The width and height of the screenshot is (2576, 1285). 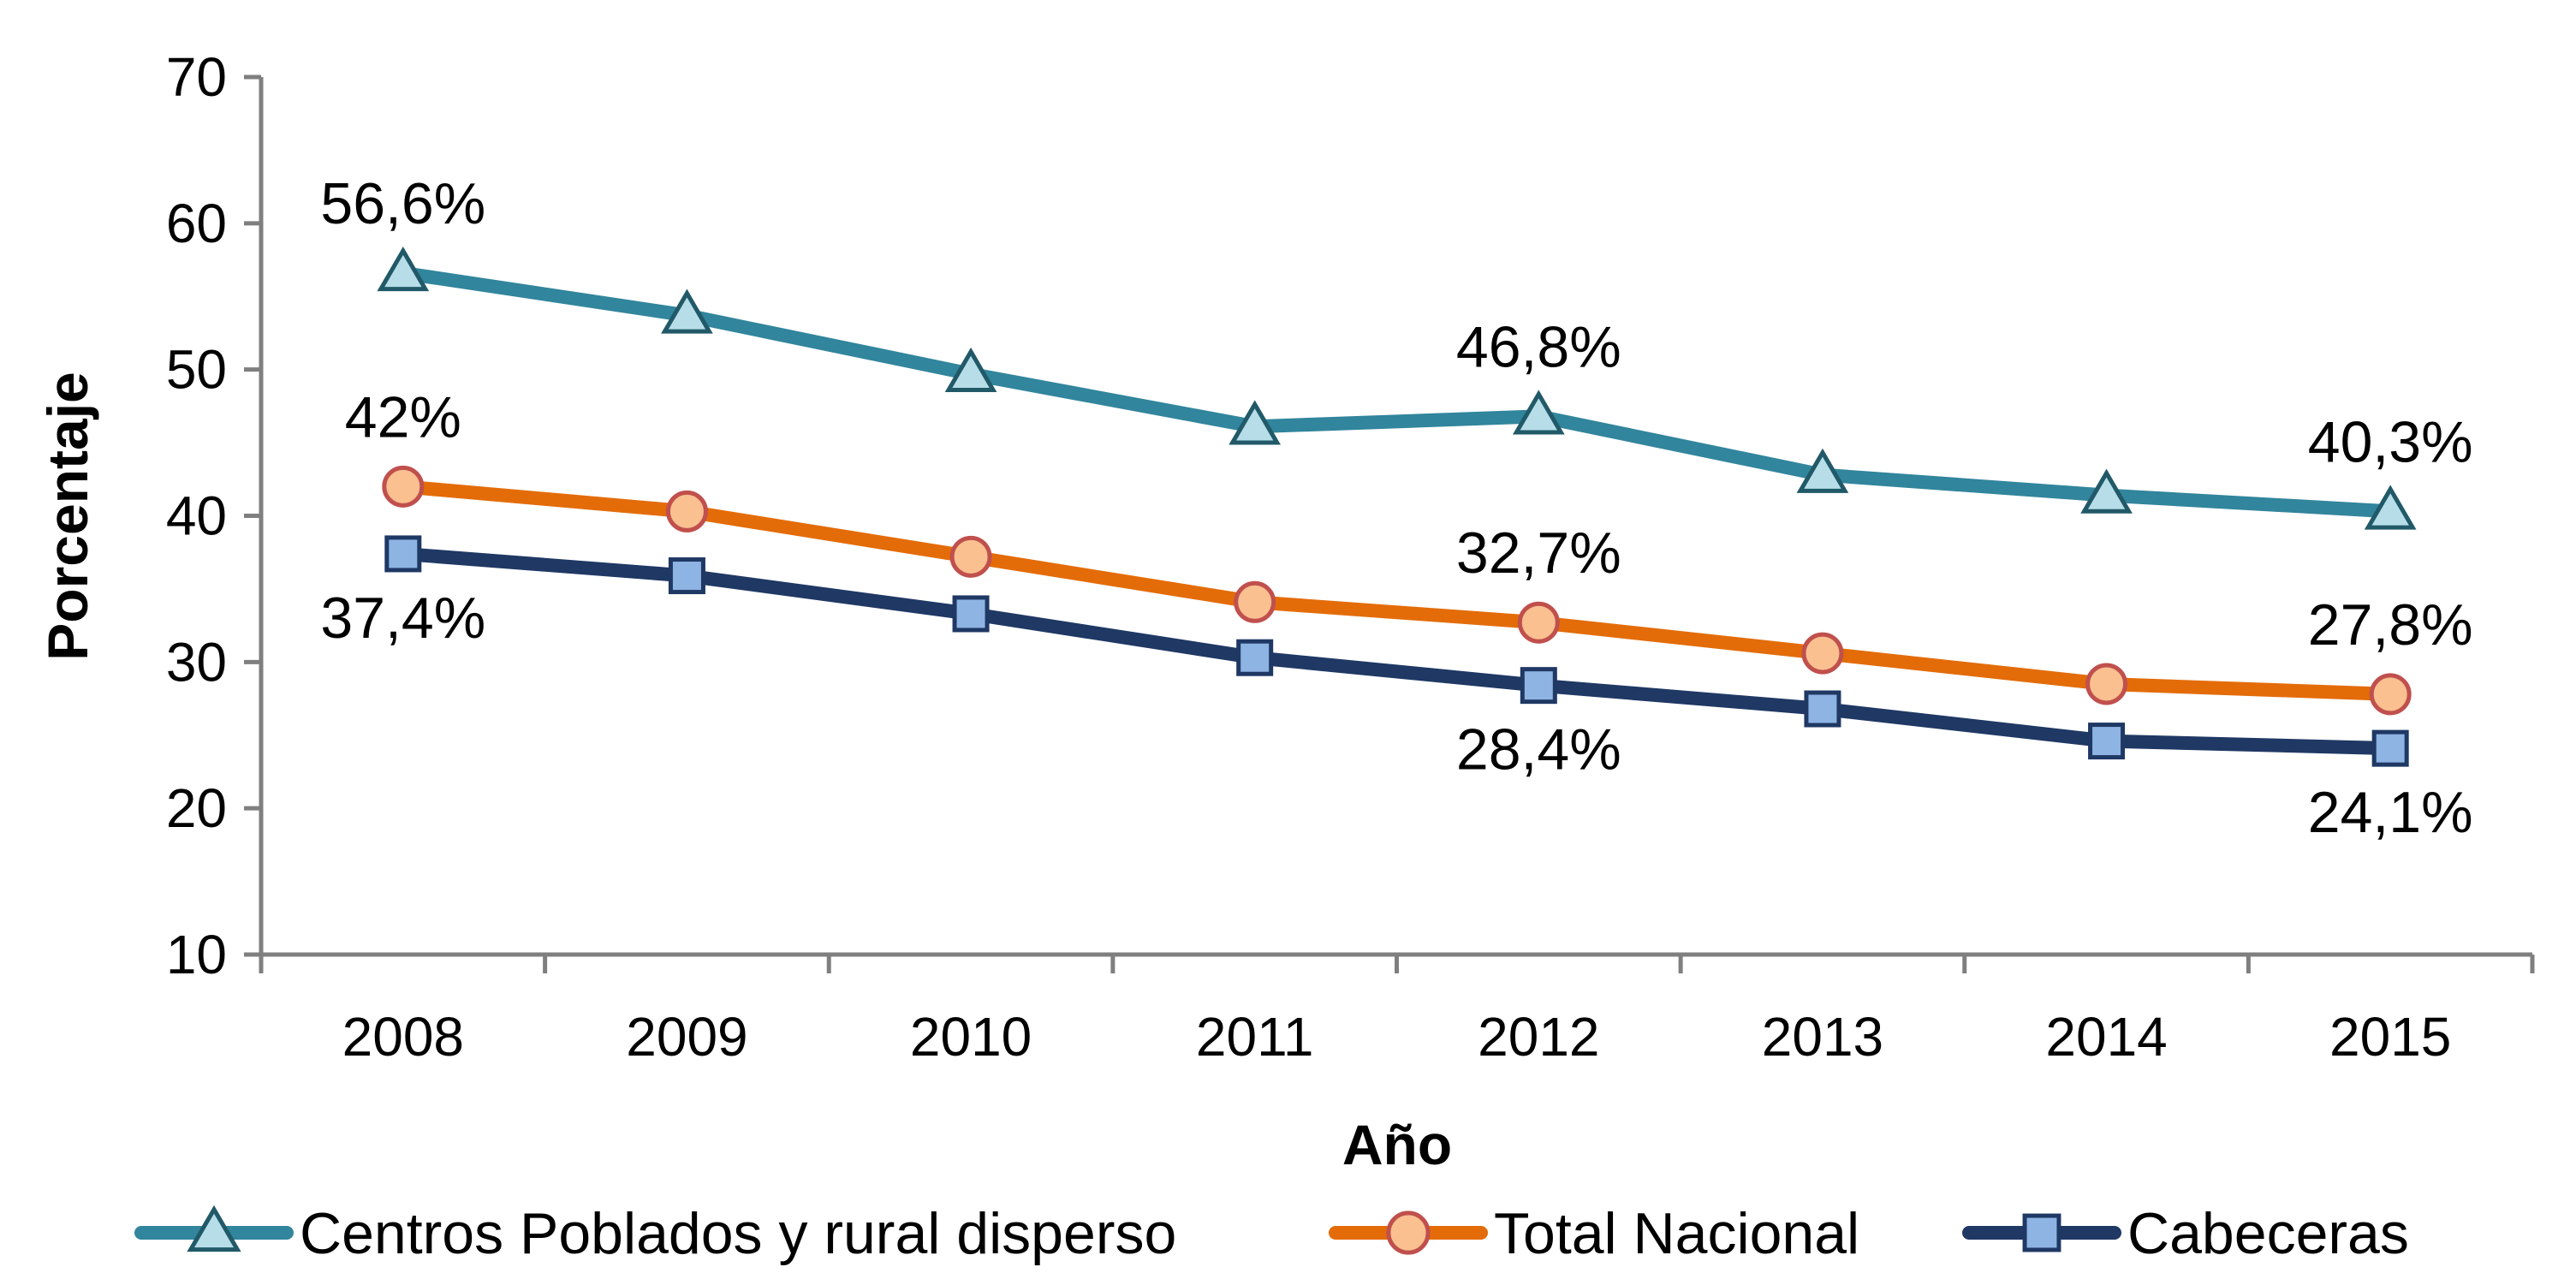 What do you see at coordinates (687, 1037) in the screenshot?
I see `x-tick-label: 2009` at bounding box center [687, 1037].